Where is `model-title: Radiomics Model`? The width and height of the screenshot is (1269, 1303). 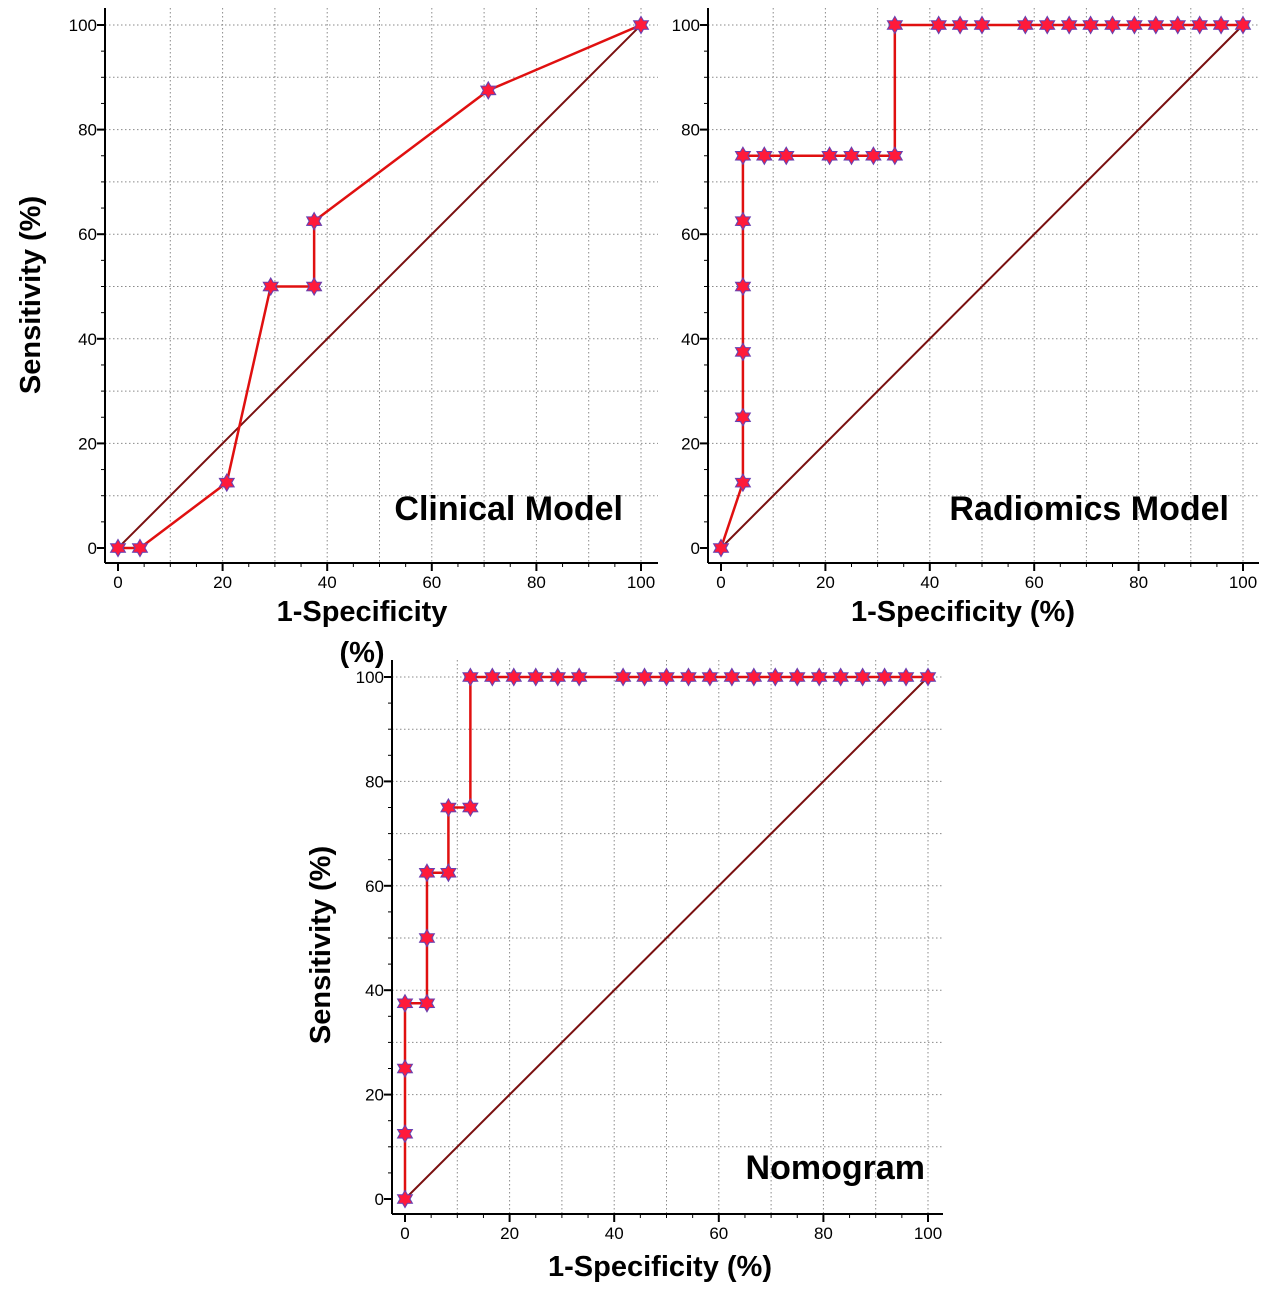 model-title: Radiomics Model is located at coordinates (1089, 509).